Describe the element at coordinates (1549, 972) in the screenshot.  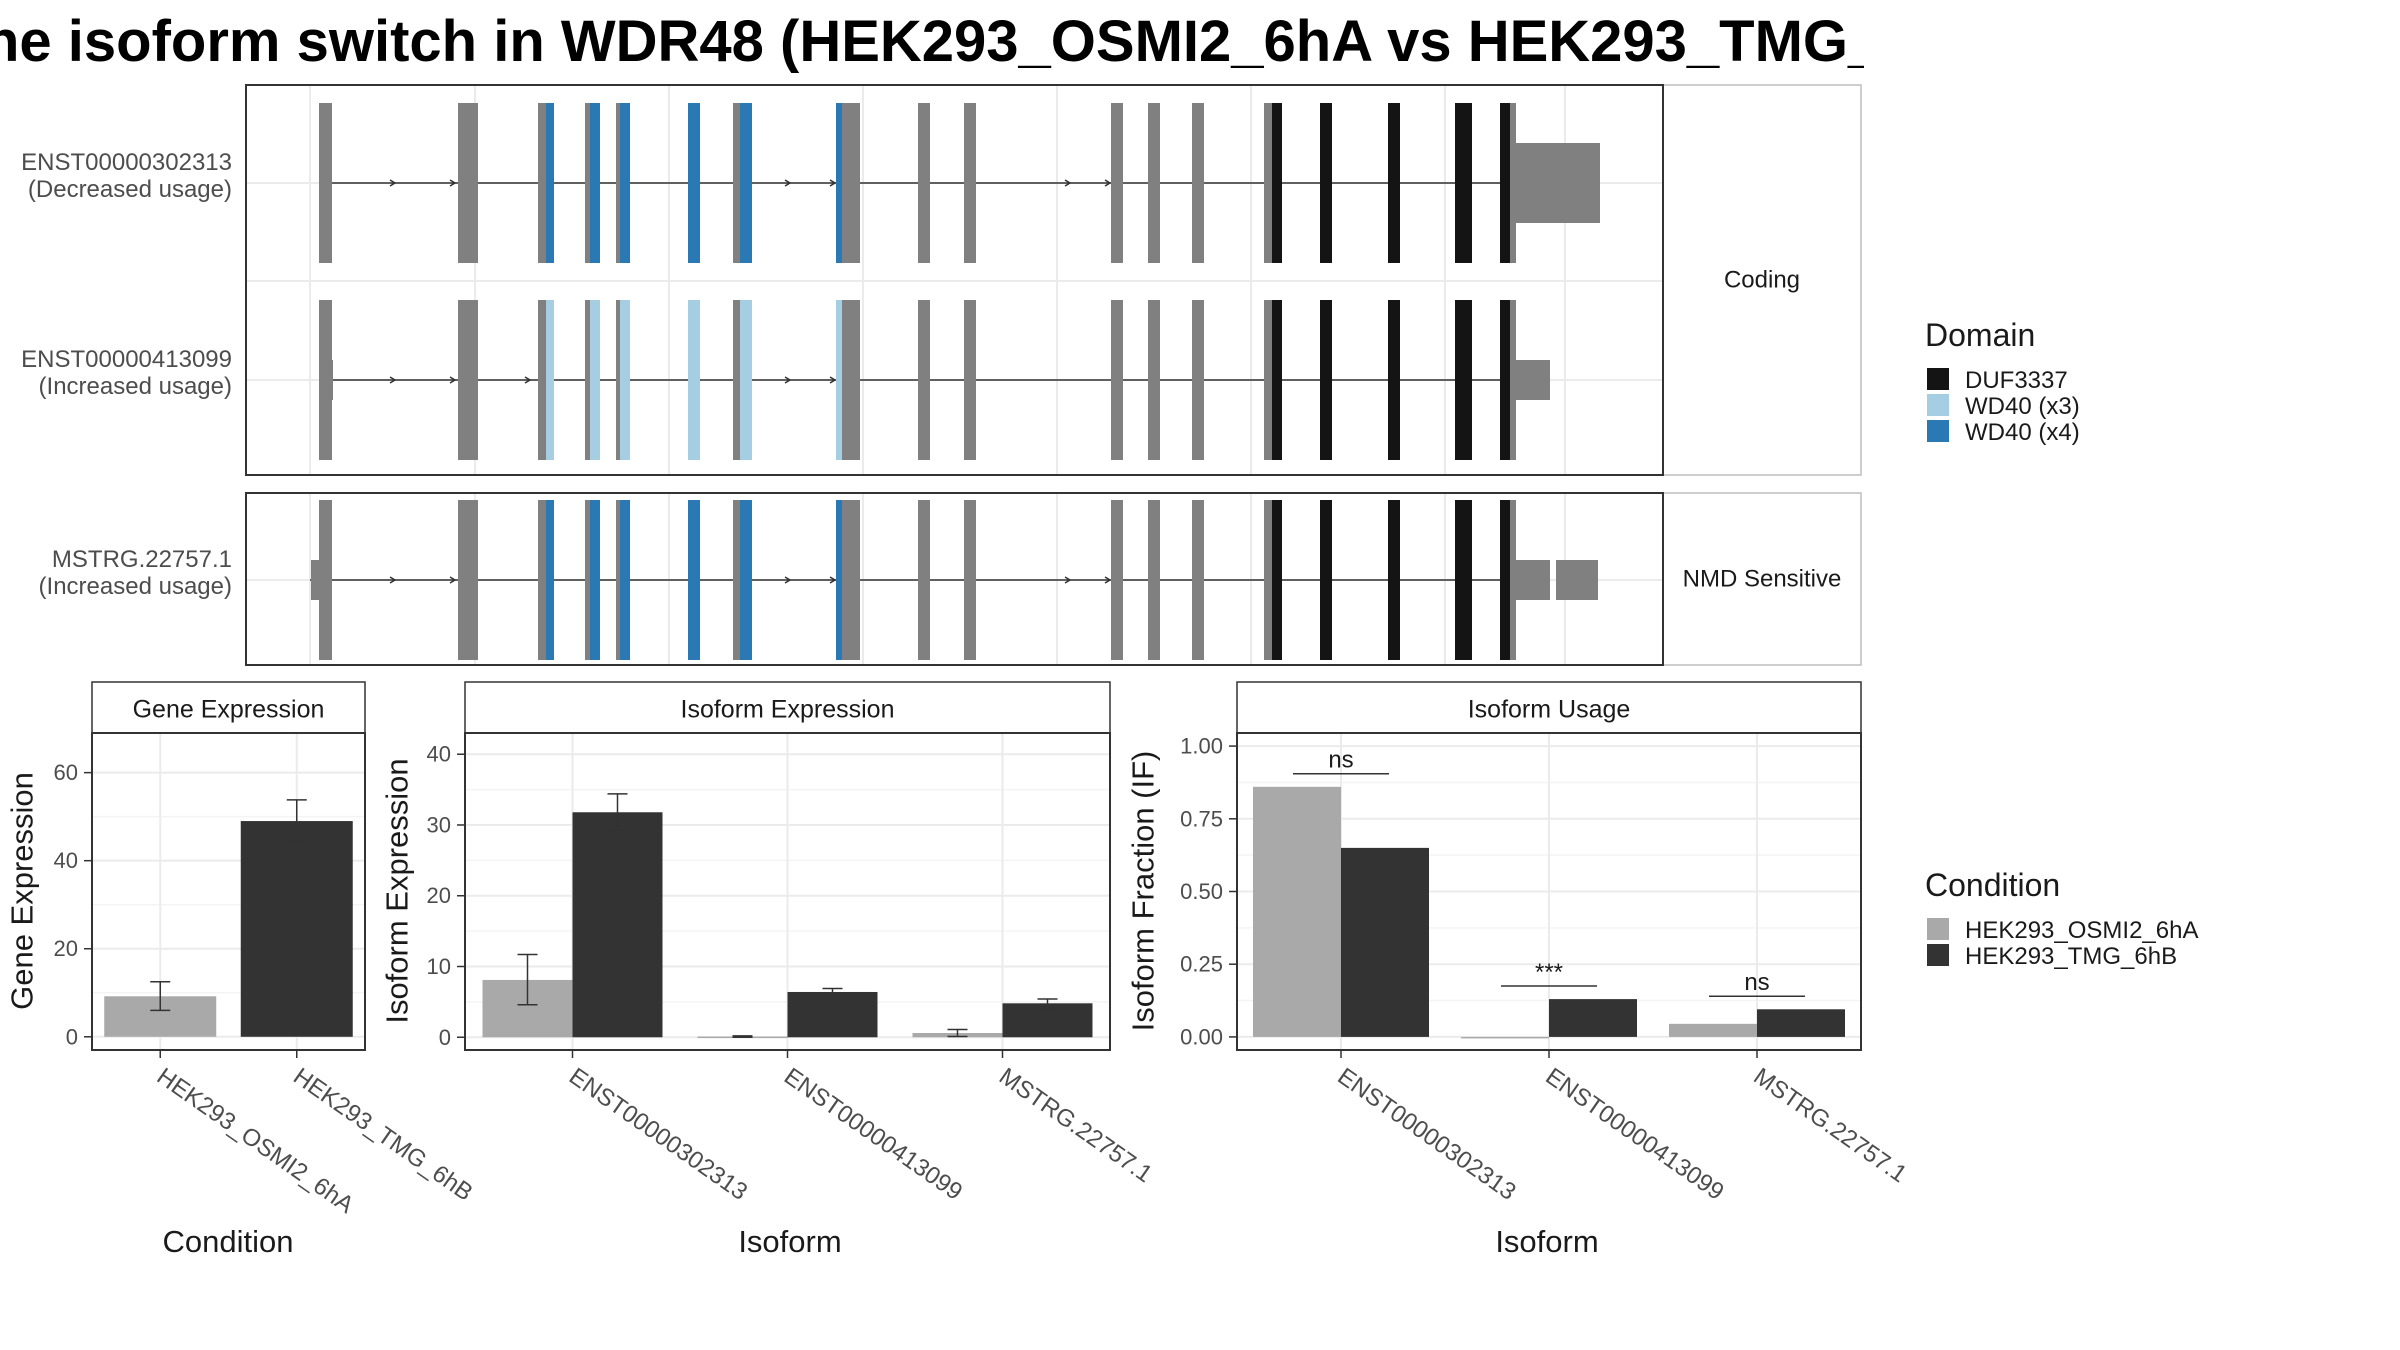
I see `significance-label: ***` at that location.